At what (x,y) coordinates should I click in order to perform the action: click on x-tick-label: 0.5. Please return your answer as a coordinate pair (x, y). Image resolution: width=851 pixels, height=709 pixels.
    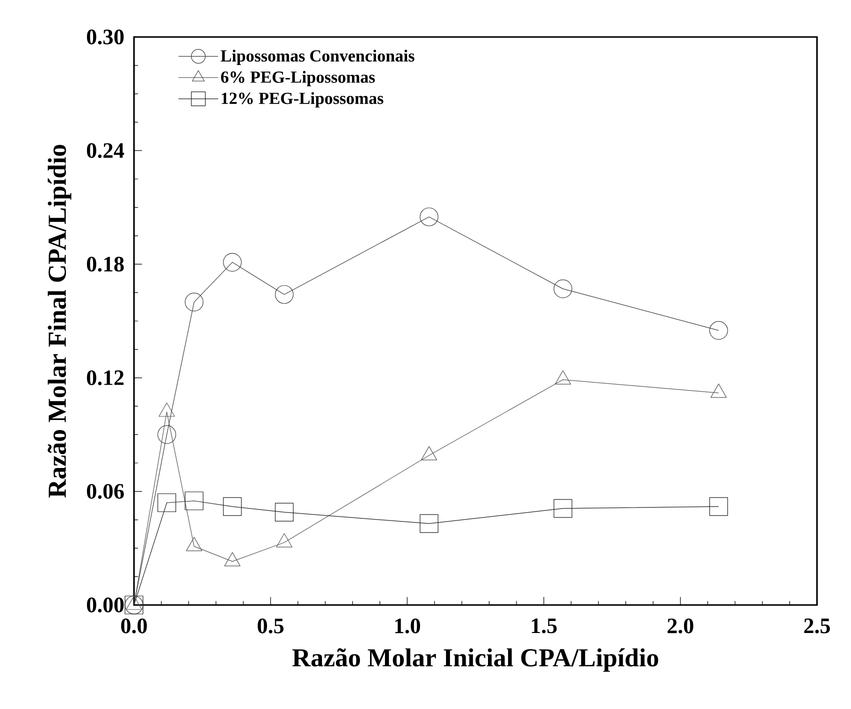
    Looking at the image, I should click on (271, 626).